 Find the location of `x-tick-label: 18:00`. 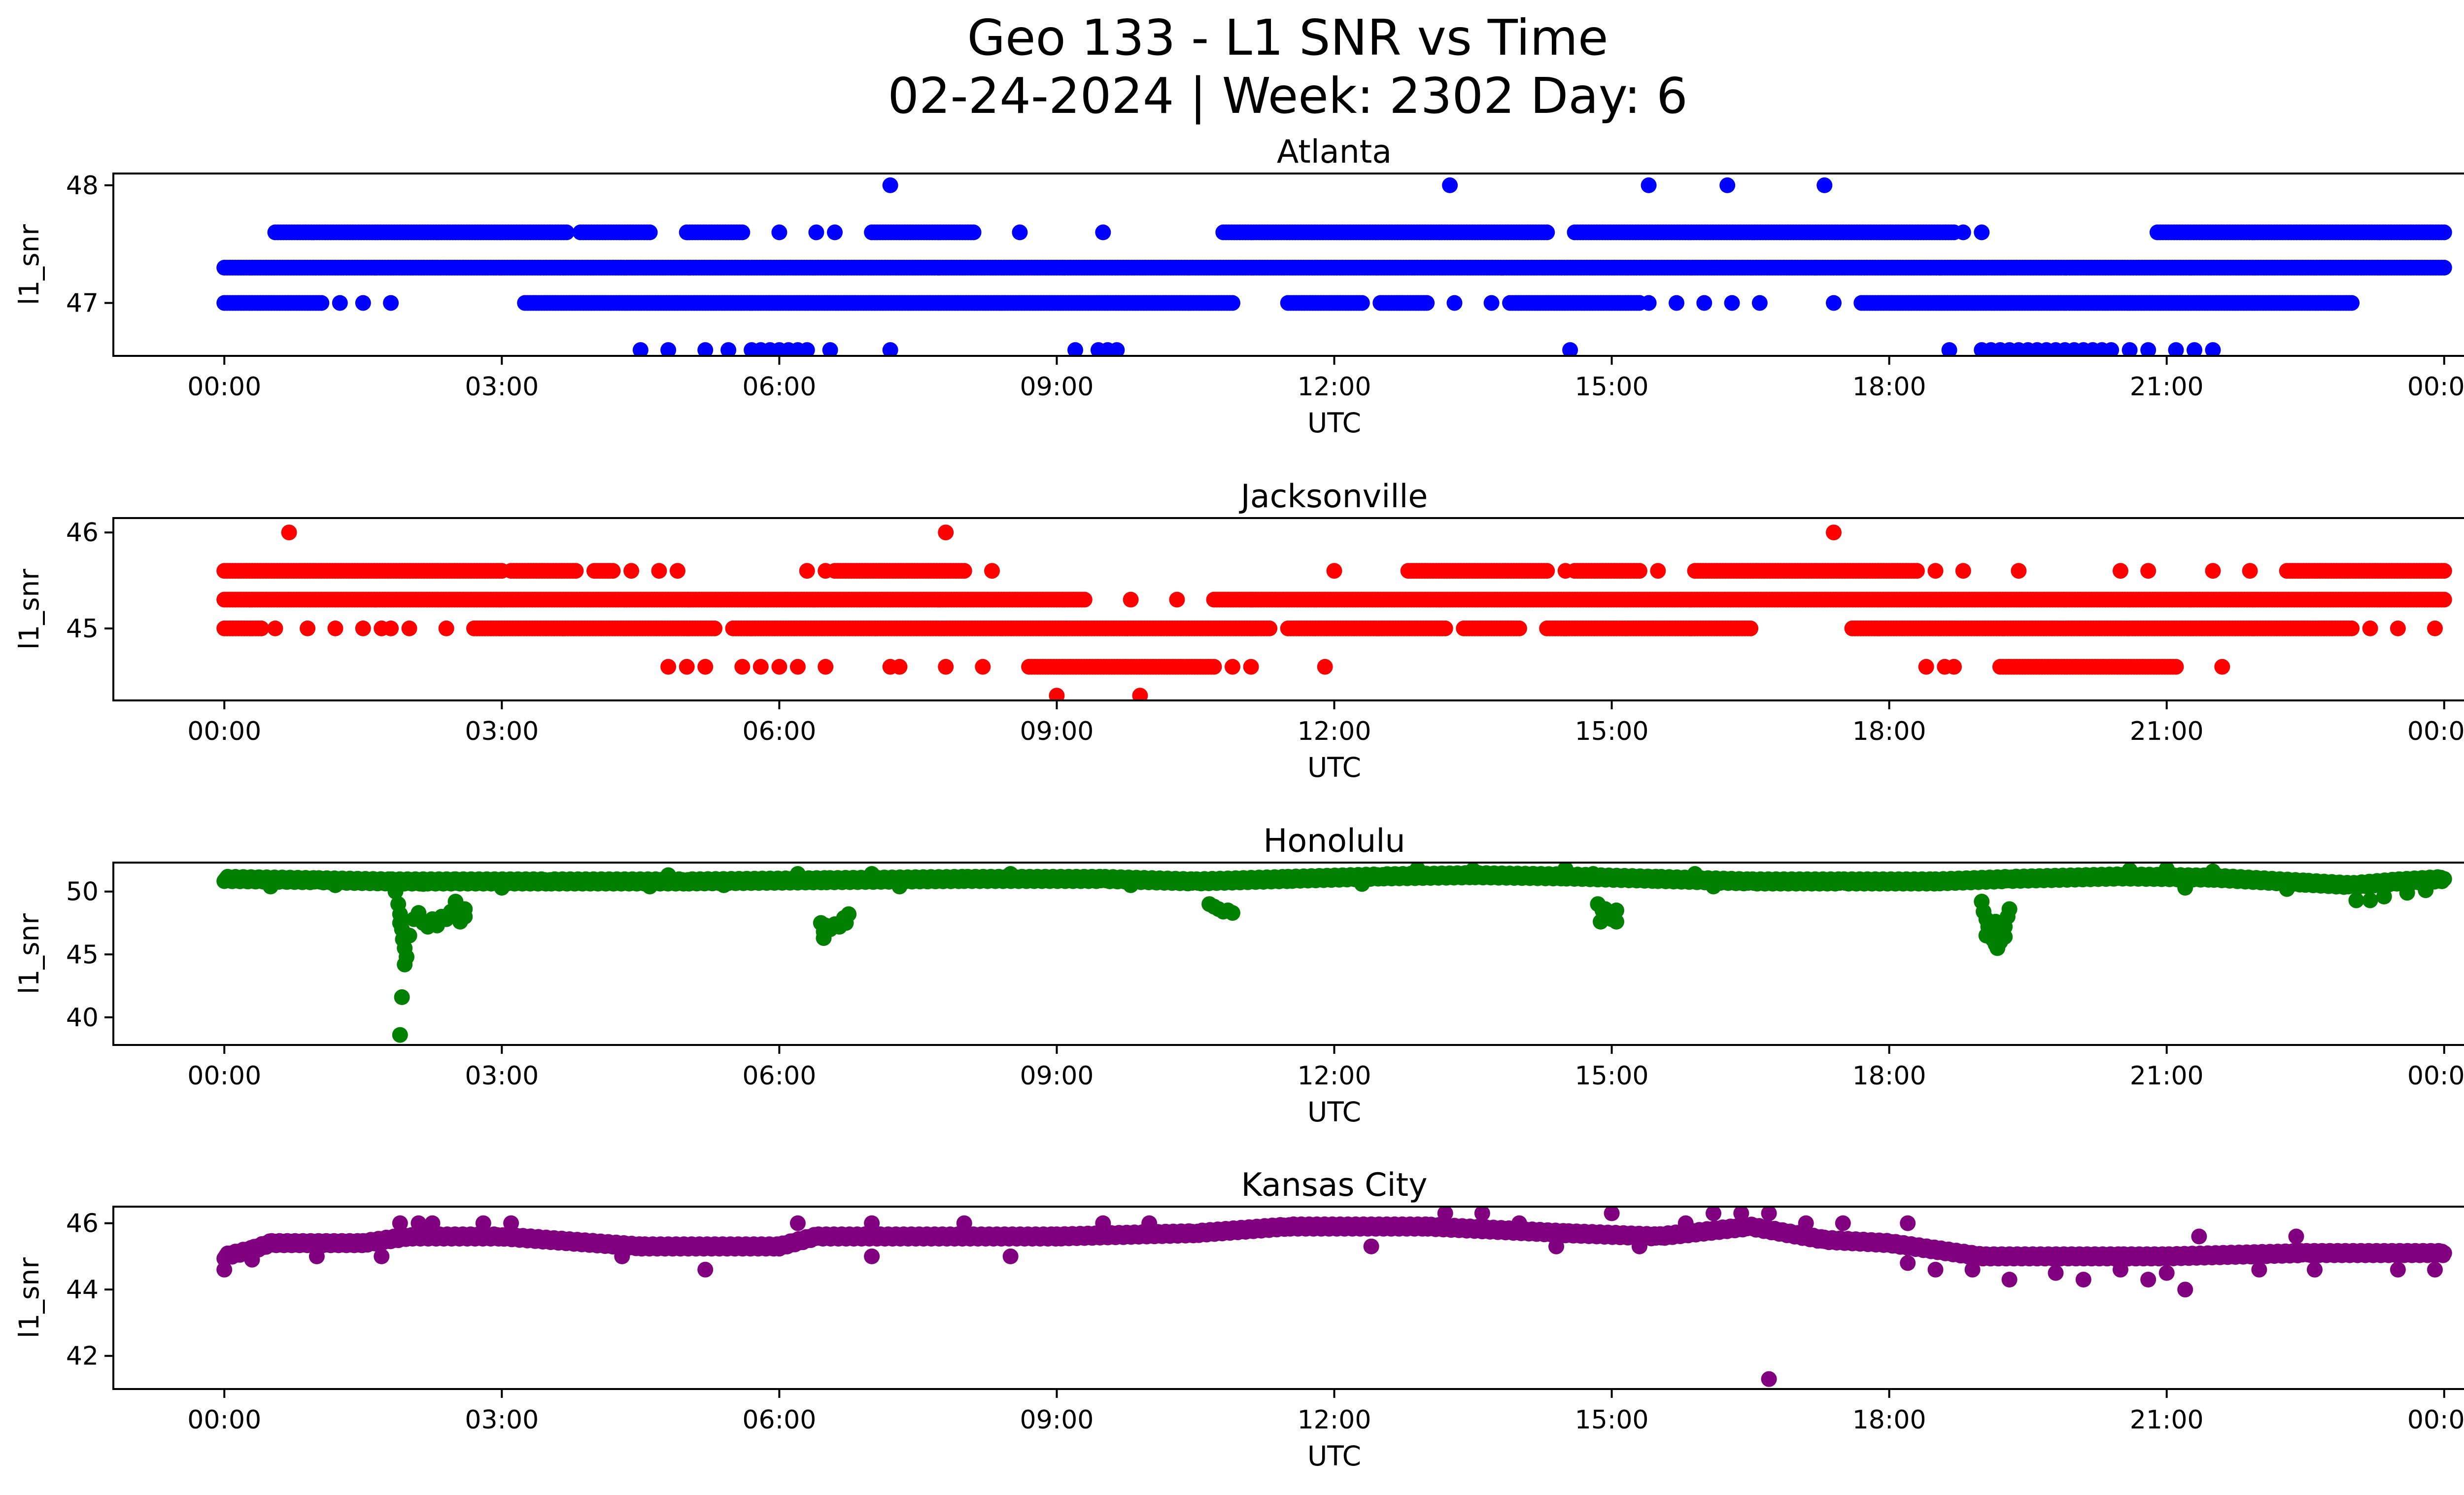

x-tick-label: 18:00 is located at coordinates (1889, 387).